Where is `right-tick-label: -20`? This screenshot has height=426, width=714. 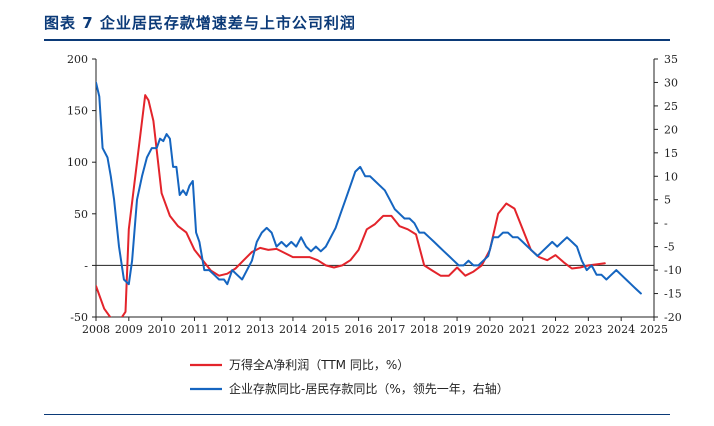
right-tick-label: -20 is located at coordinates (673, 317).